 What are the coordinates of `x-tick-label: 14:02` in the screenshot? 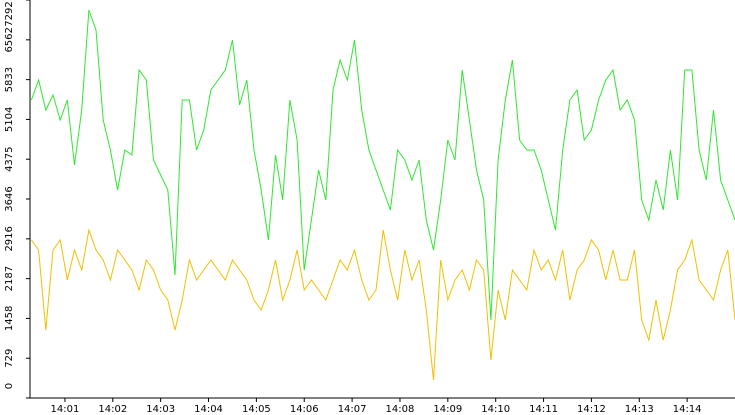 It's located at (112, 409).